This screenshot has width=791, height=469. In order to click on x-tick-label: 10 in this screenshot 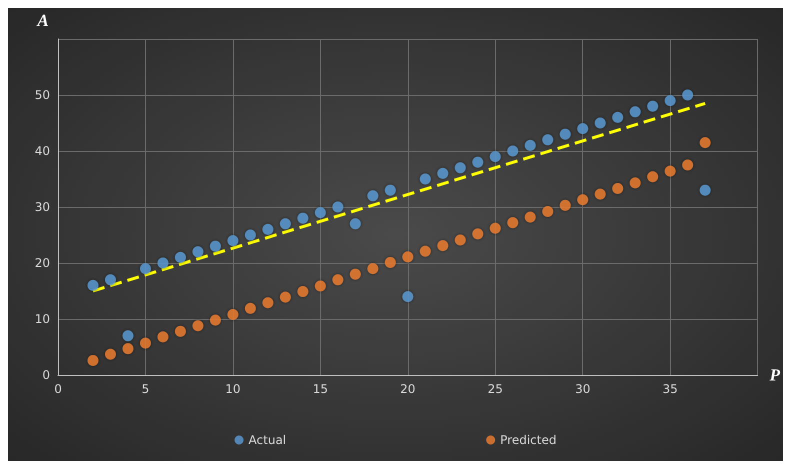, I will do `click(233, 389)`.